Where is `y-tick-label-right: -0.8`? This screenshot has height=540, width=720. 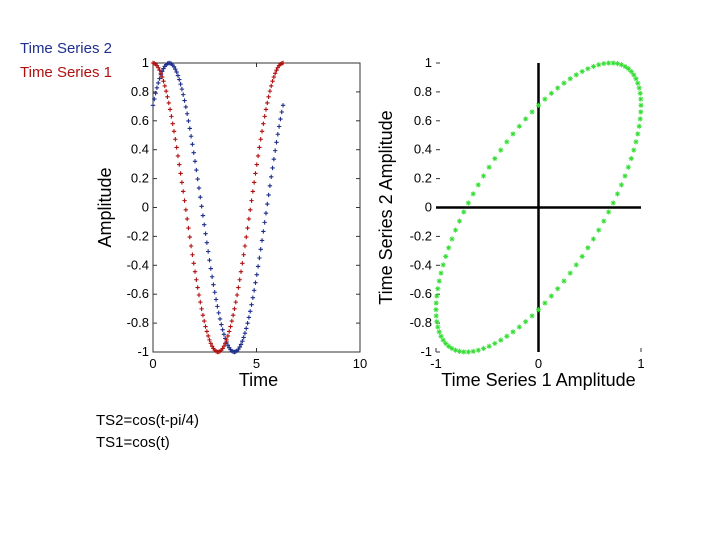
y-tick-label-right: -0.8 is located at coordinates (421, 322).